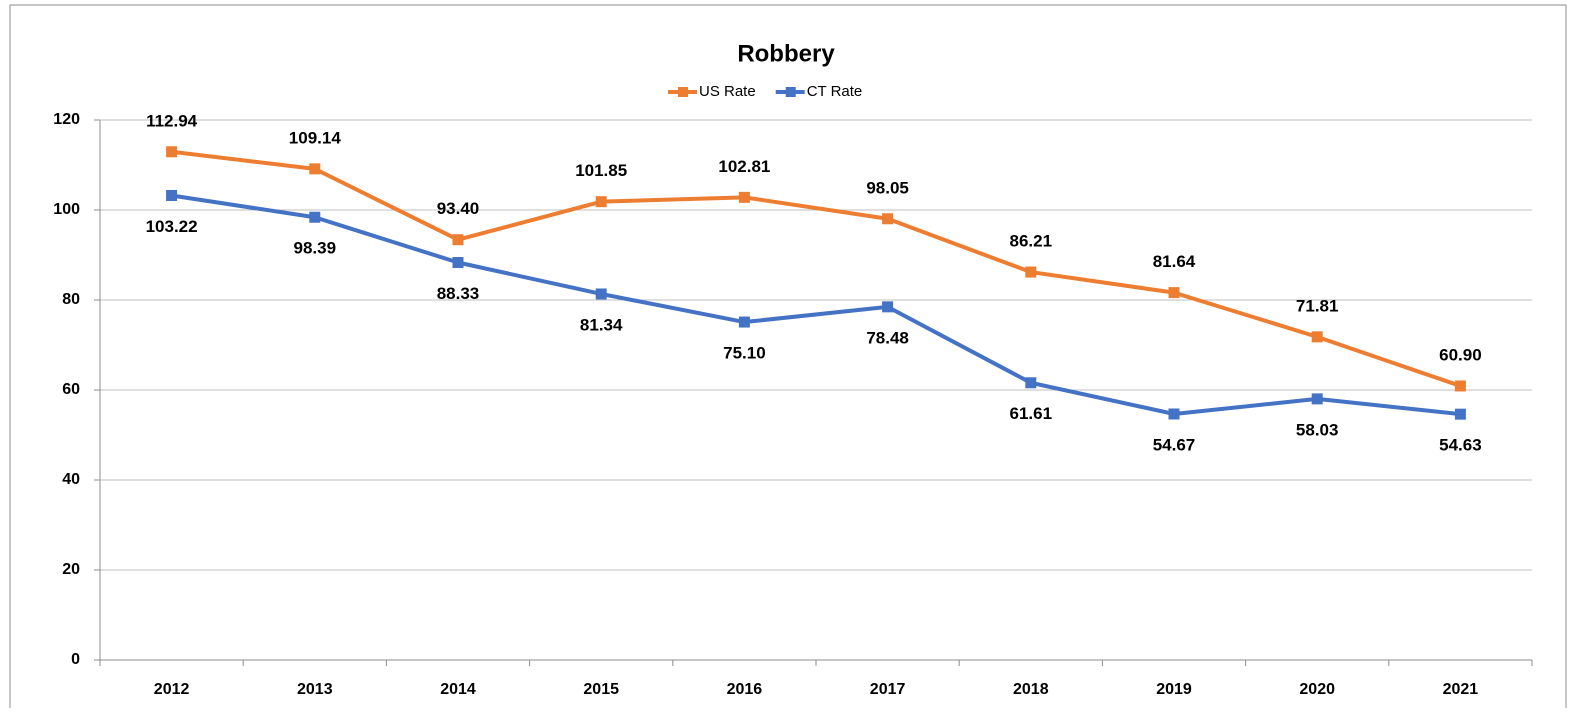 This screenshot has height=713, width=1573. Describe the element at coordinates (887, 337) in the screenshot. I see `data-label: 78.48` at that location.